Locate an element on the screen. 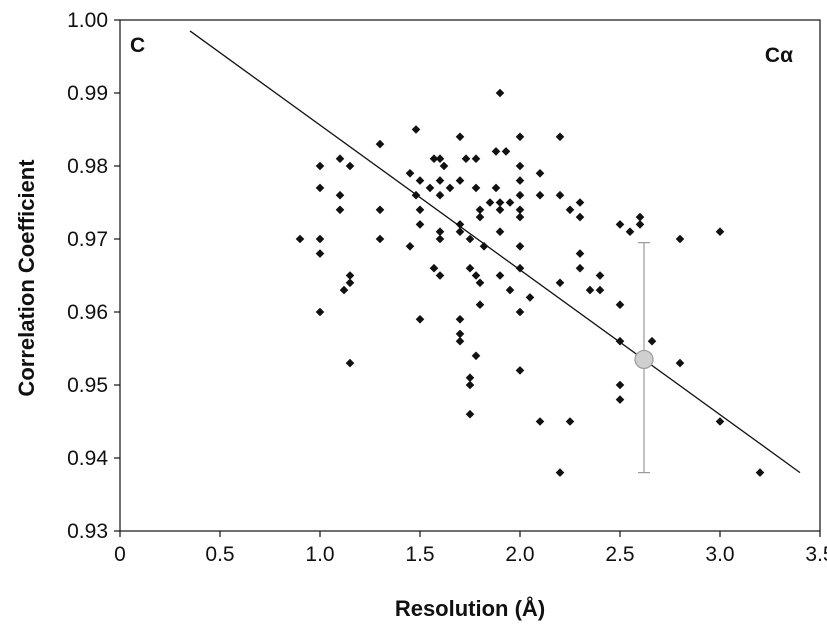  x-tick-label: 0.5 is located at coordinates (219, 554).